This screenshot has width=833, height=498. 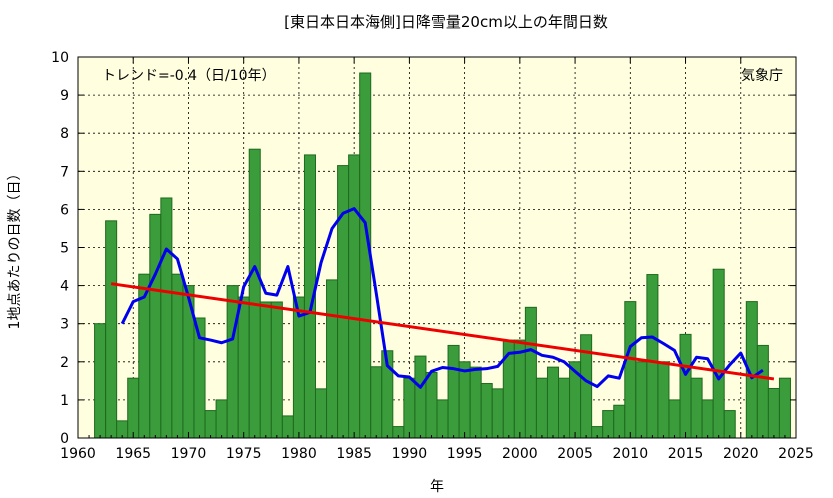 What do you see at coordinates (465, 454) in the screenshot?
I see `x-tick-label: 1995` at bounding box center [465, 454].